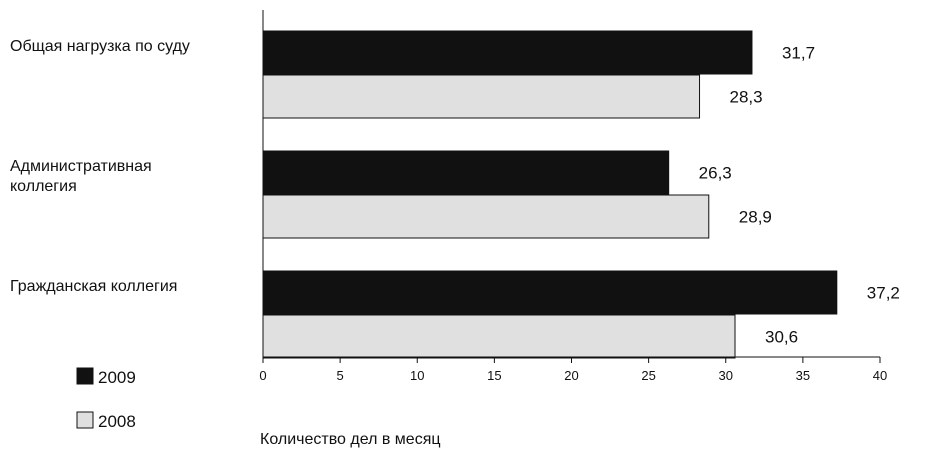 The image size is (927, 451). What do you see at coordinates (648, 375) in the screenshot?
I see `x-tick-label: 25` at bounding box center [648, 375].